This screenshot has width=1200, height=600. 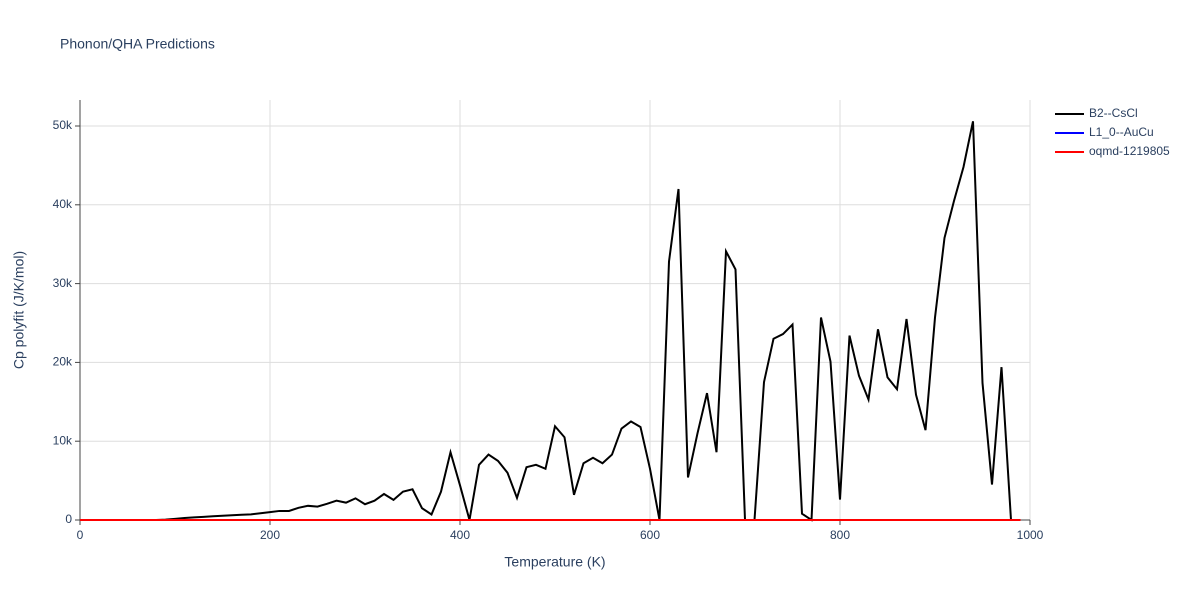 I want to click on x-tick-label: 1000, so click(x=1030, y=535).